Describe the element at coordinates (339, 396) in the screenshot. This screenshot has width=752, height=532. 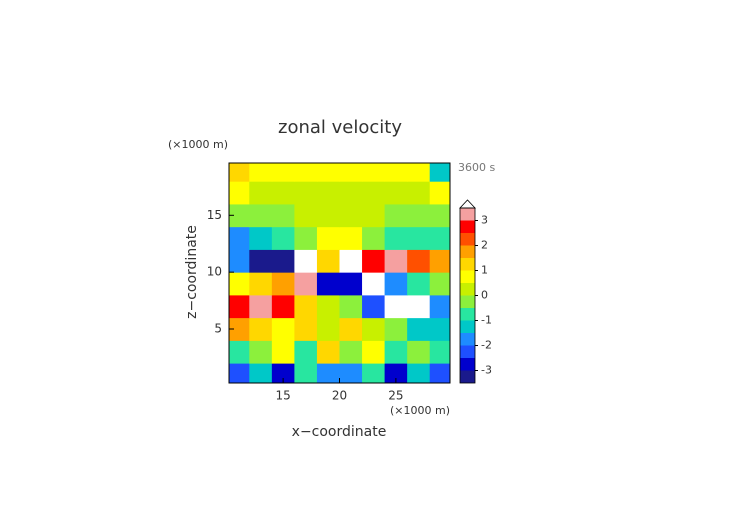
I see `x-tick-label: 20` at that location.